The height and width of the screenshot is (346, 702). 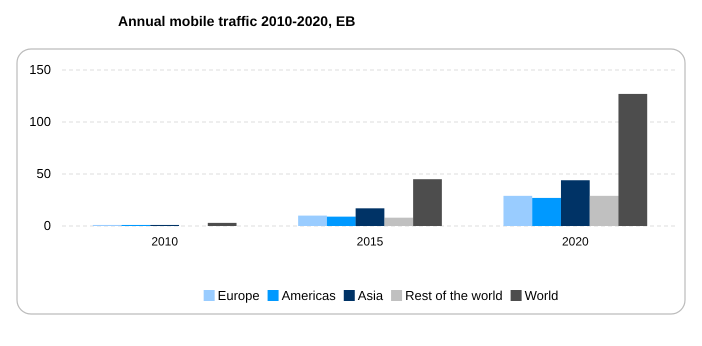 What do you see at coordinates (43, 174) in the screenshot?
I see `y-tick-label: 50` at bounding box center [43, 174].